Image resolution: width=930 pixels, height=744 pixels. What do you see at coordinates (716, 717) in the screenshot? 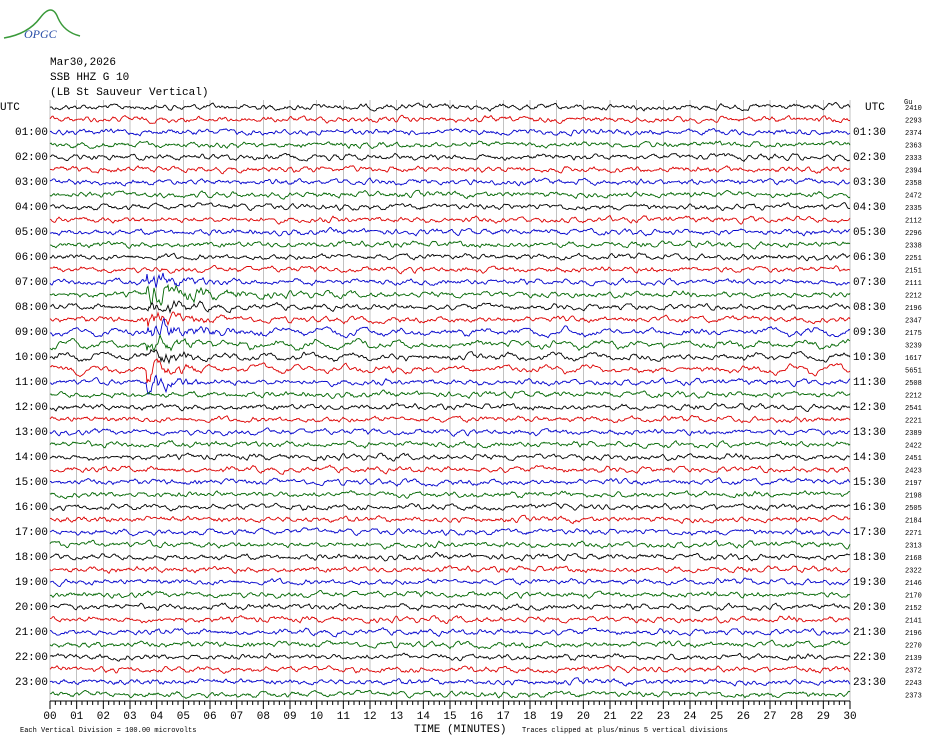
I see `x-tick-label: 25` at bounding box center [716, 717].